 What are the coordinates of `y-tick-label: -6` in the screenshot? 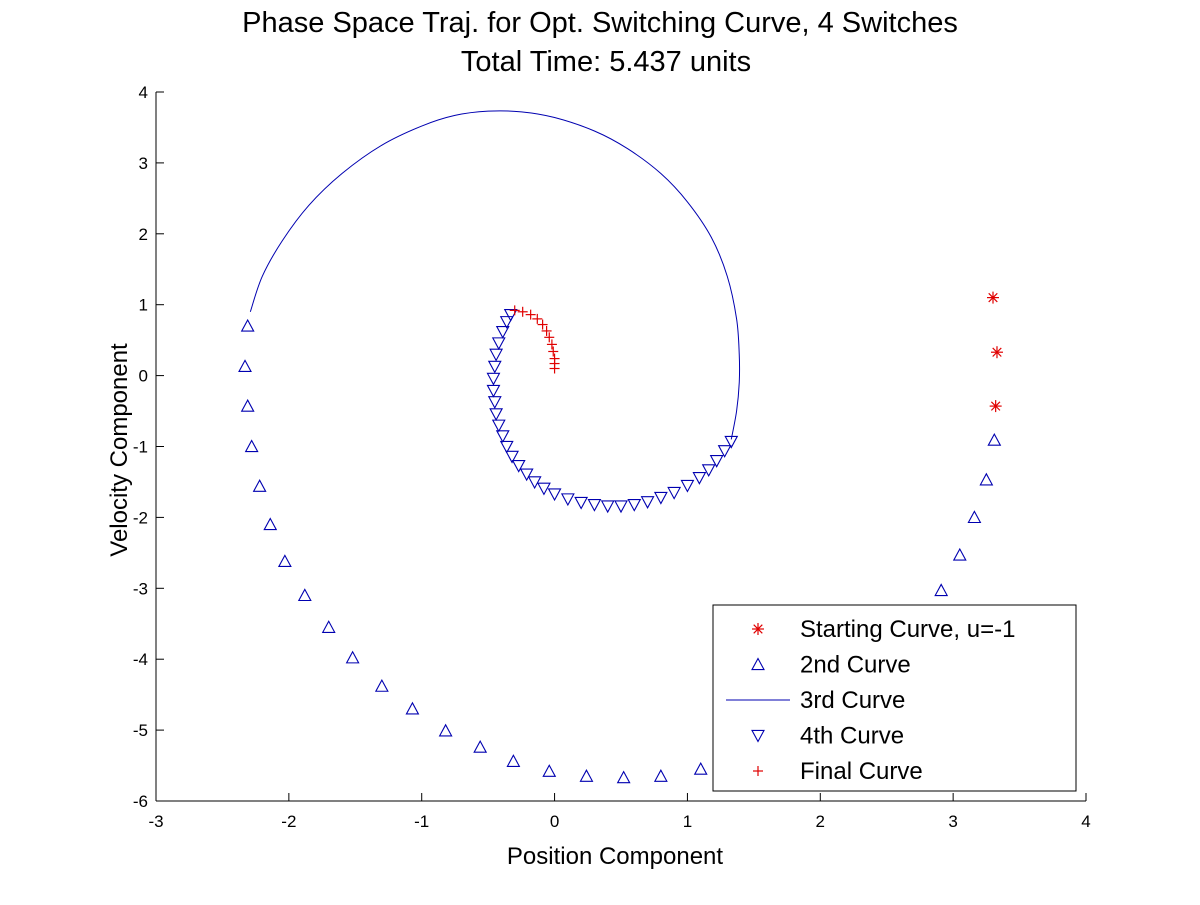 It's located at (140, 801).